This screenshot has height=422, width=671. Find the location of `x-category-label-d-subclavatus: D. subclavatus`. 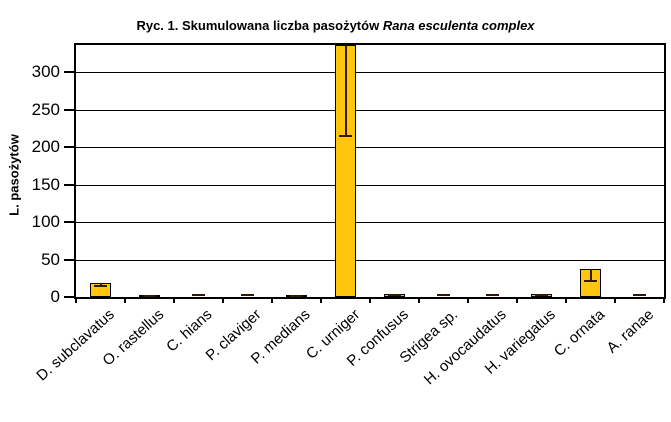

x-category-label-d-subclavatus: D. subclavatus is located at coordinates (75, 345).